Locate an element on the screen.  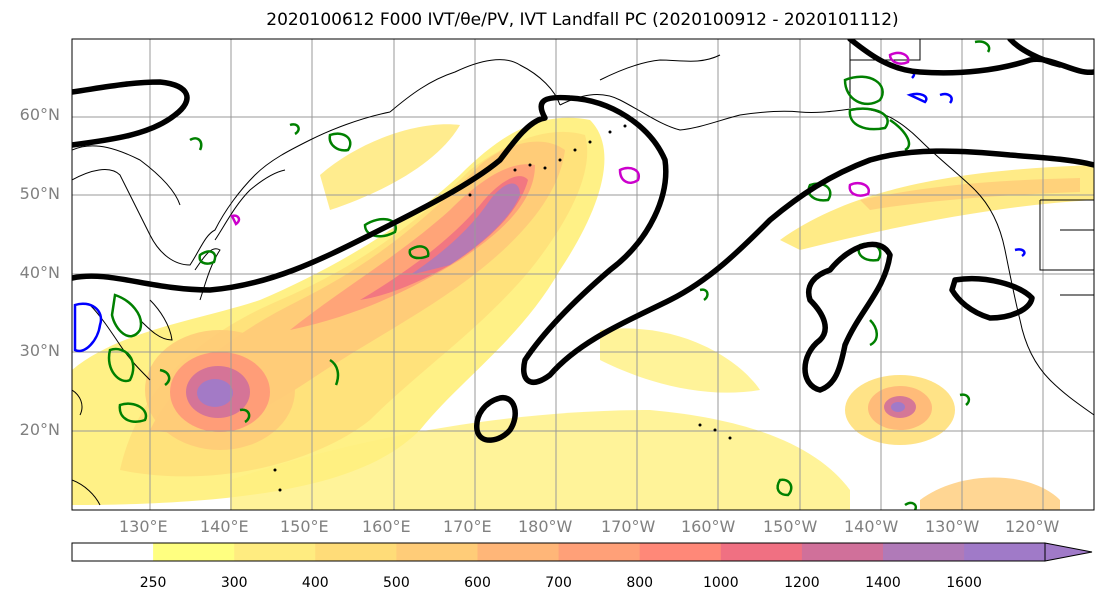
colorbar-tick-label: 500 is located at coordinates (396, 583).